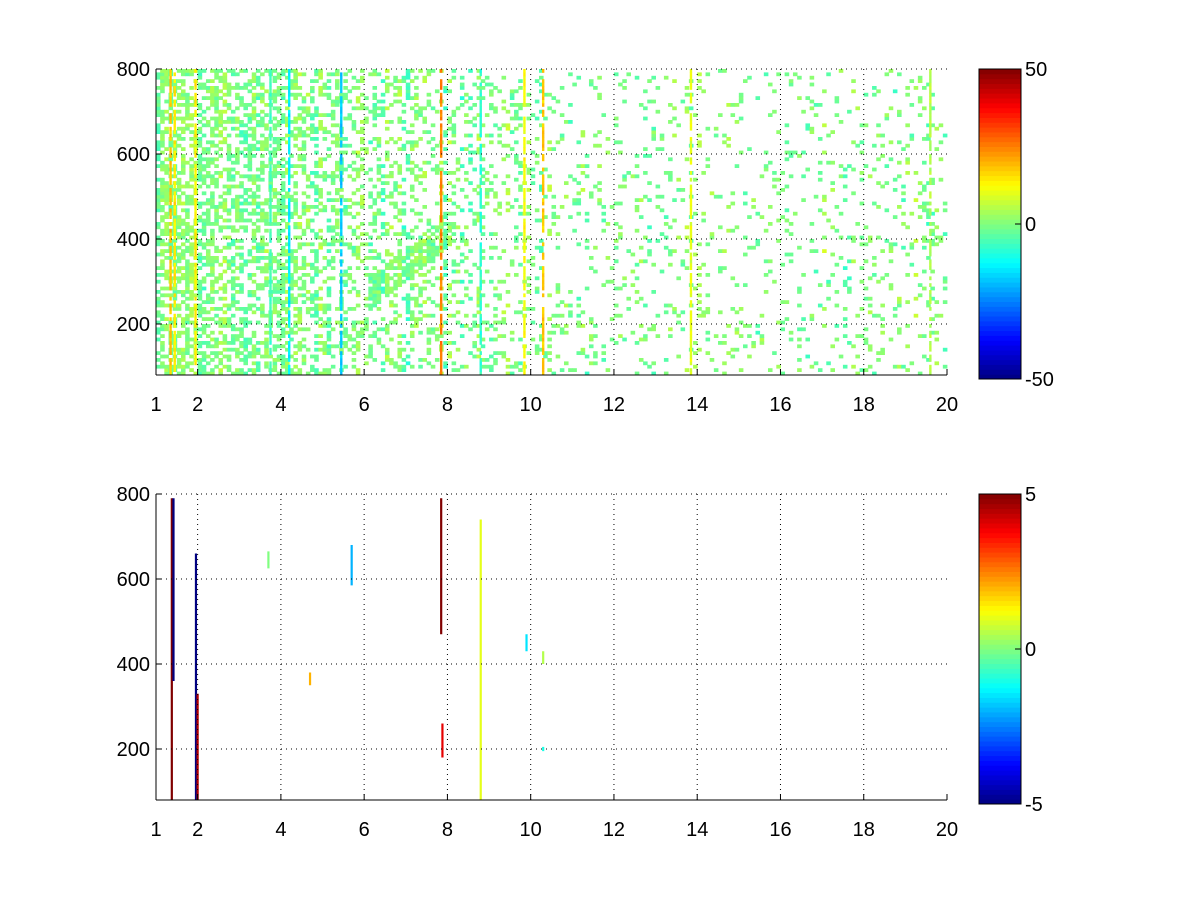 The height and width of the screenshot is (900, 1200). Describe the element at coordinates (447, 830) in the screenshot. I see `x-tick-label: 8` at that location.